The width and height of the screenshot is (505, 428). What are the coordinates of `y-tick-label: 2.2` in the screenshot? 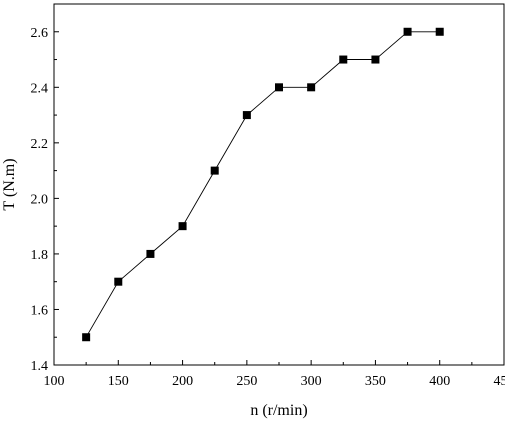 It's located at (40, 144).